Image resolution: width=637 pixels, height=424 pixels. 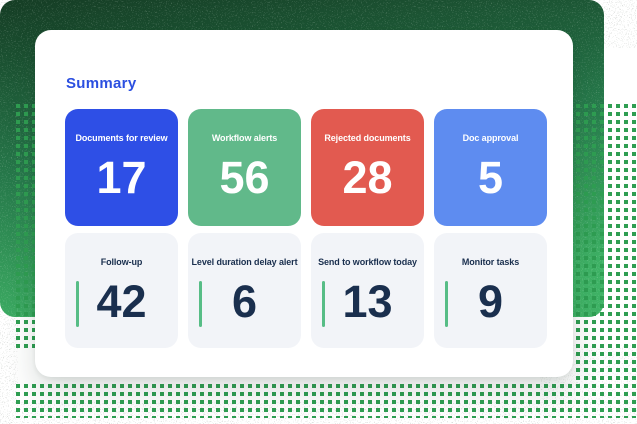 I want to click on stat-value: 13, so click(x=367, y=301).